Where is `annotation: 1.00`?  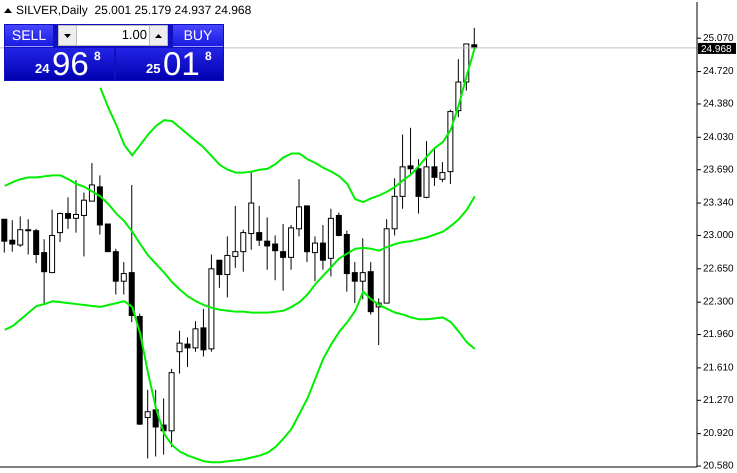 annotation: 1.00 is located at coordinates (134, 34).